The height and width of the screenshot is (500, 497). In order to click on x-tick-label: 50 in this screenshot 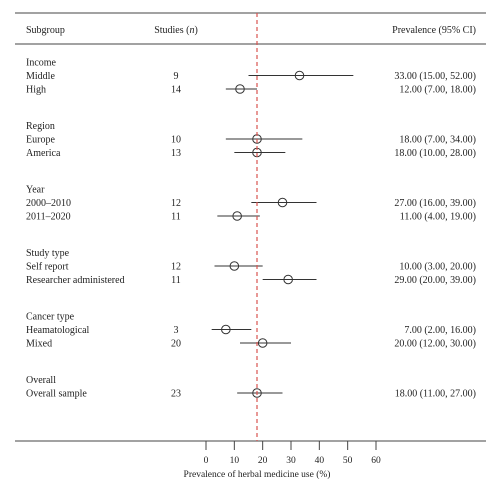, I will do `click(348, 461)`.